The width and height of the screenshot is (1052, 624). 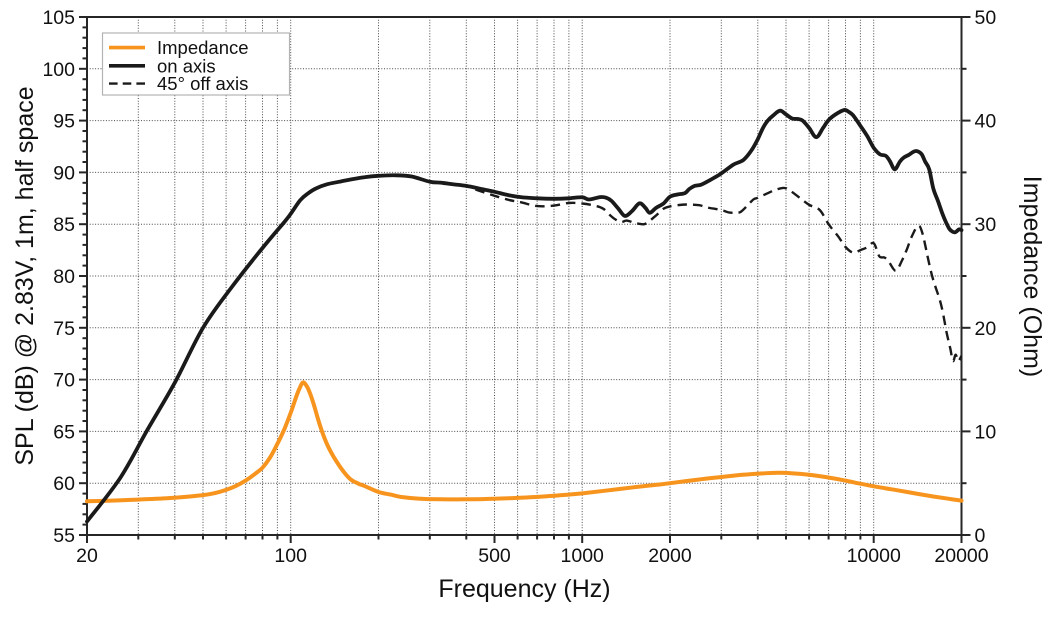 What do you see at coordinates (64, 122) in the screenshot?
I see `svg-text: 95` at bounding box center [64, 122].